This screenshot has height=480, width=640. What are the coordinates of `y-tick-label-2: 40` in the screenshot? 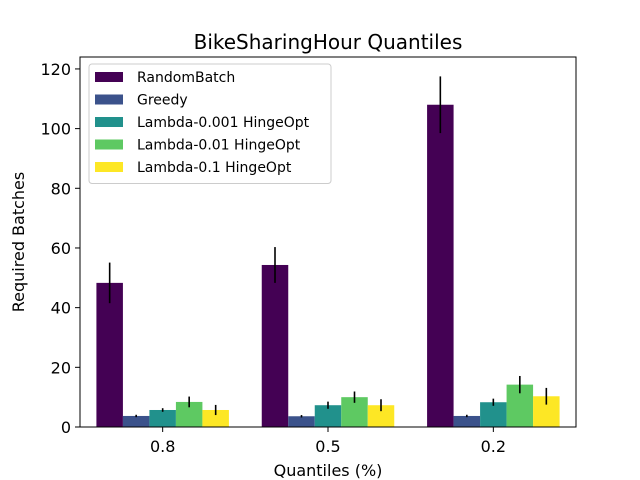 It's located at (61, 308).